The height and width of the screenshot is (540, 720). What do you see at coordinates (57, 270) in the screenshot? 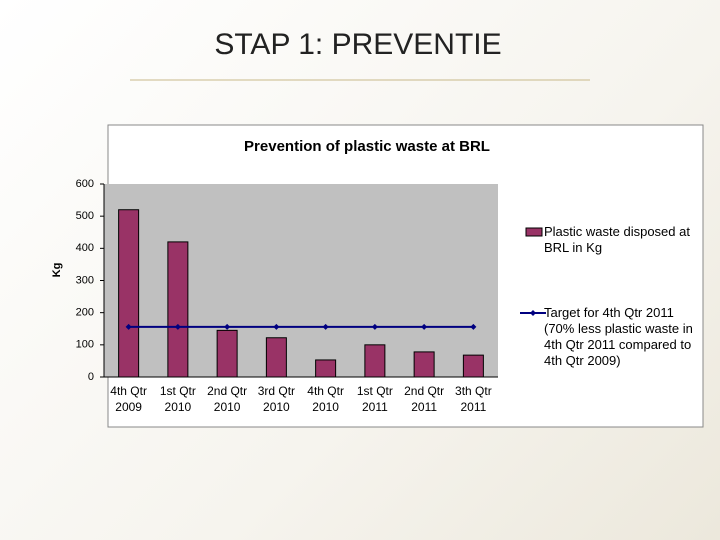
I see `y-axis-label: Kg` at bounding box center [57, 270].